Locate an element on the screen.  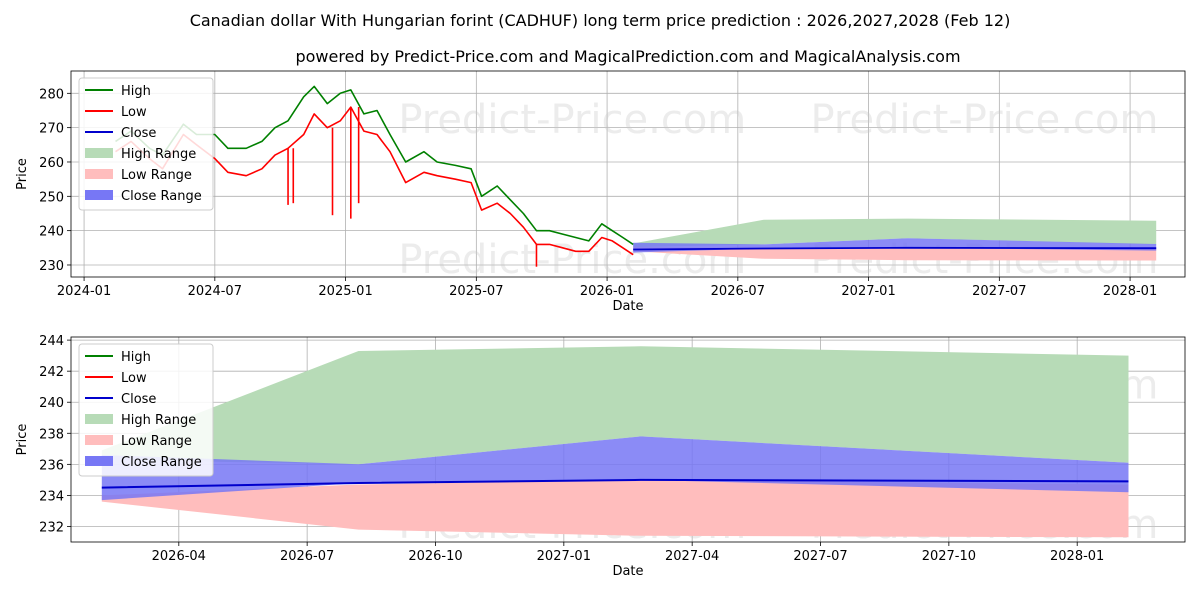
bottom-close-line is located at coordinates (615, 483).